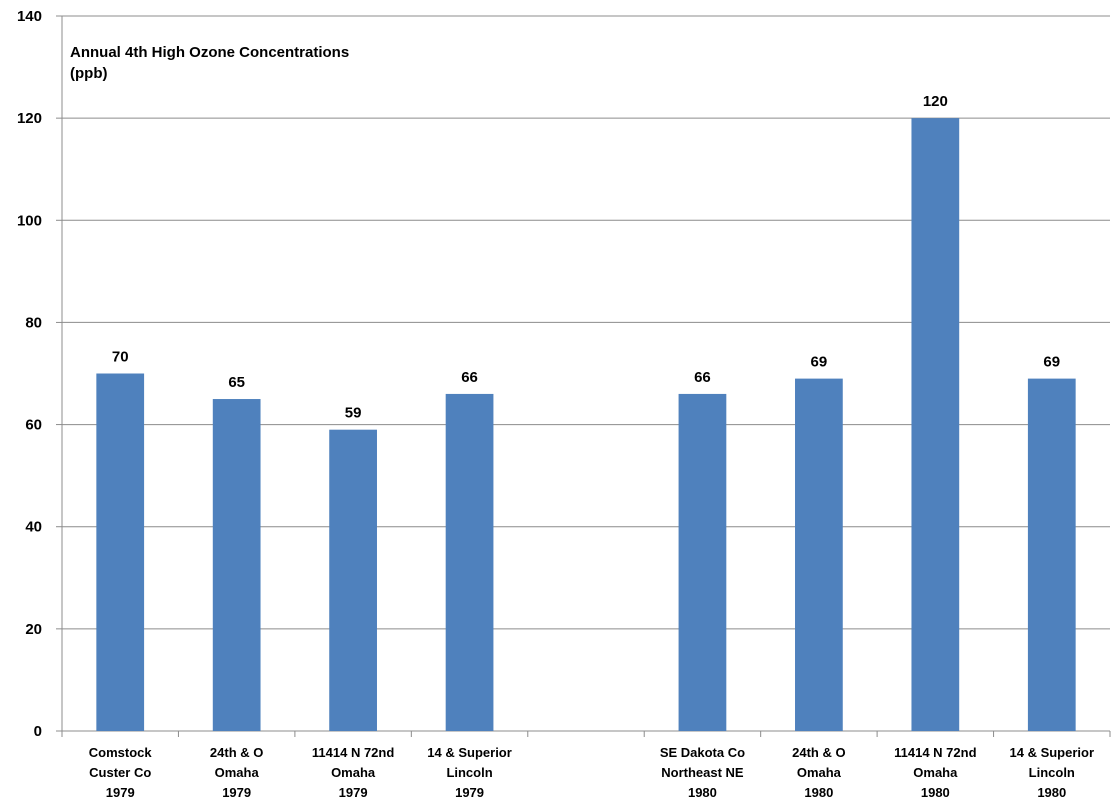 This screenshot has height=807, width=1112. I want to click on data-label: 59, so click(353, 413).